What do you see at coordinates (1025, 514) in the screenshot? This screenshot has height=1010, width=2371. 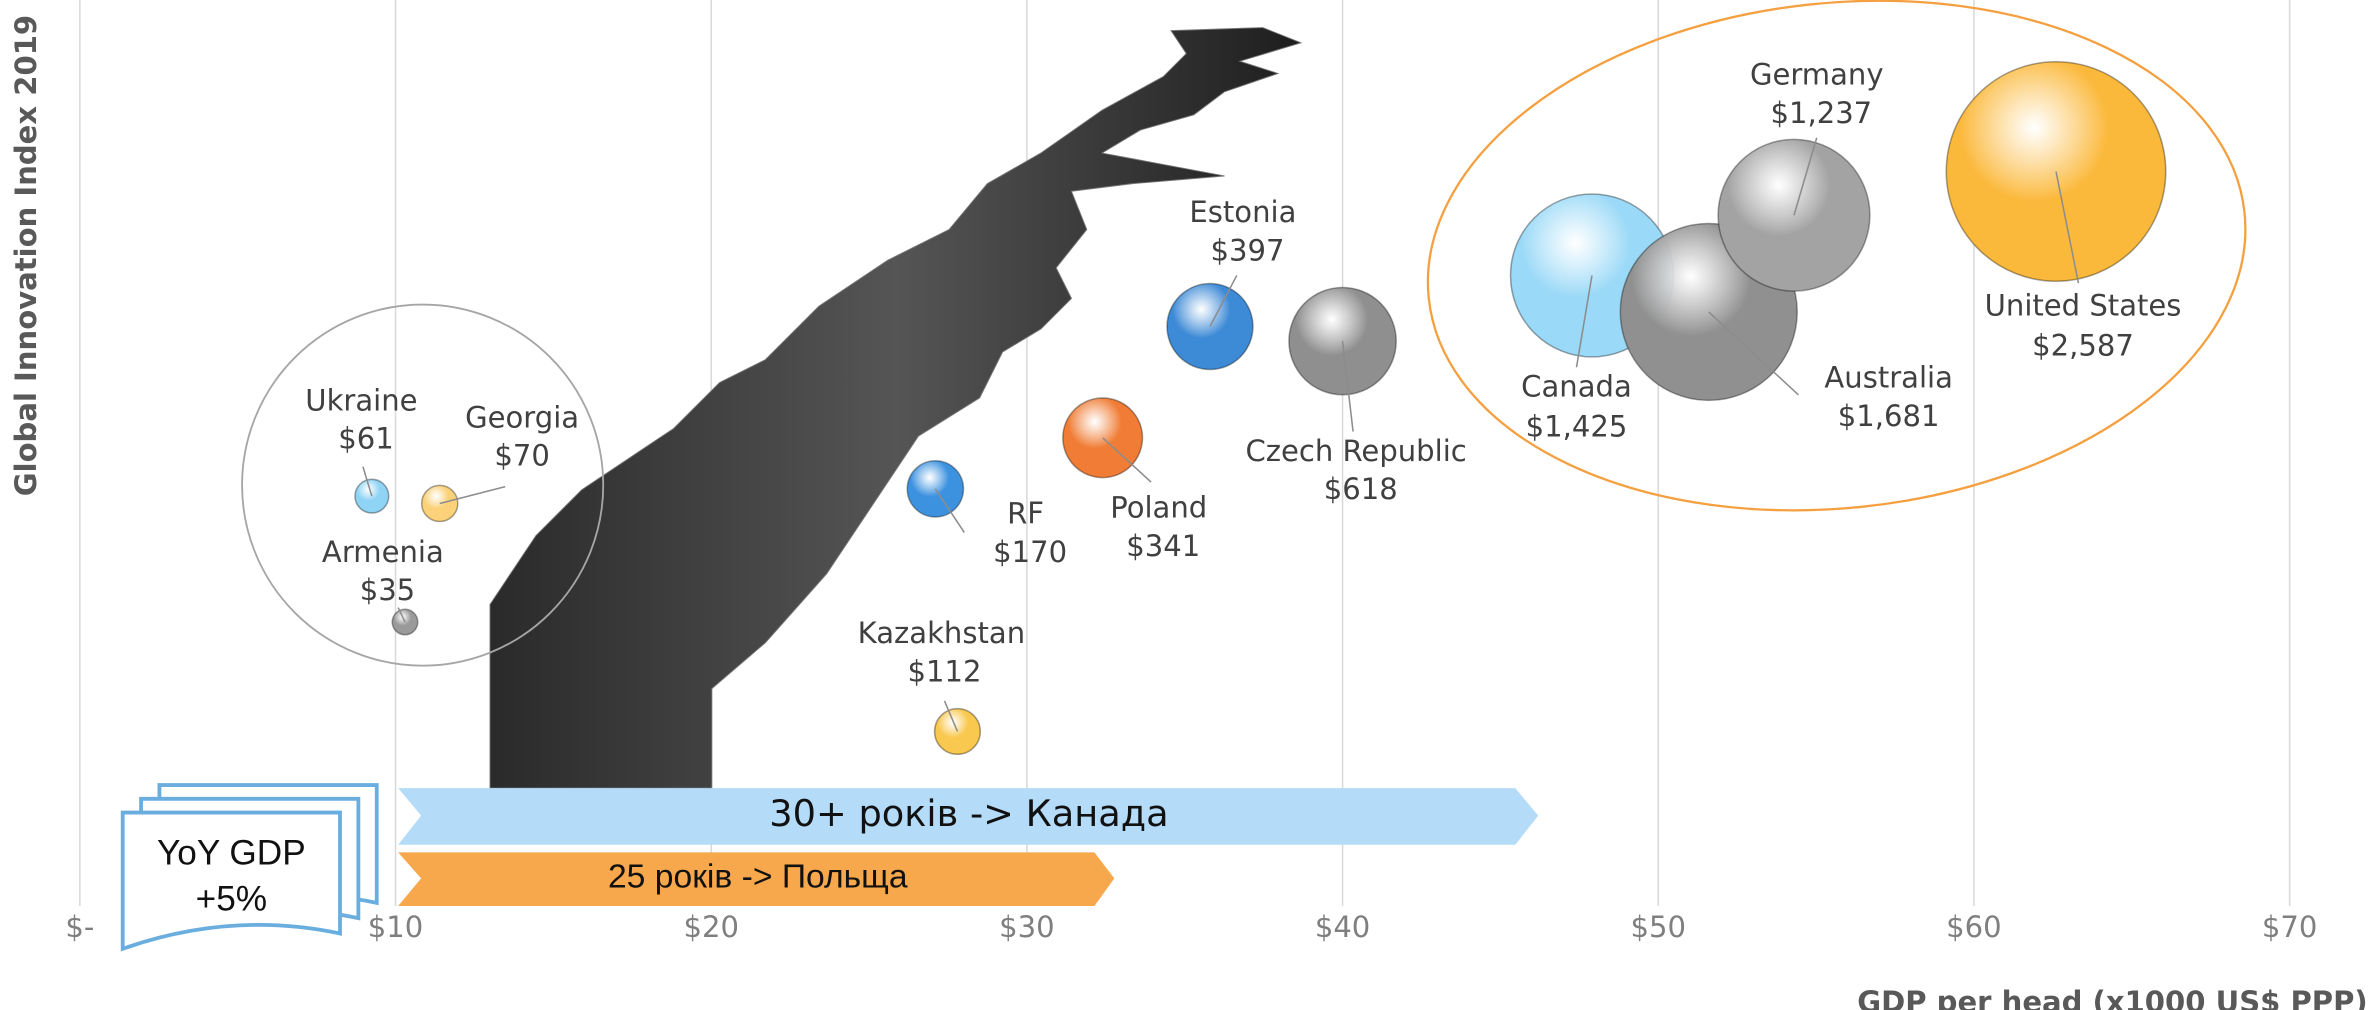 I see `point-label: RF` at bounding box center [1025, 514].